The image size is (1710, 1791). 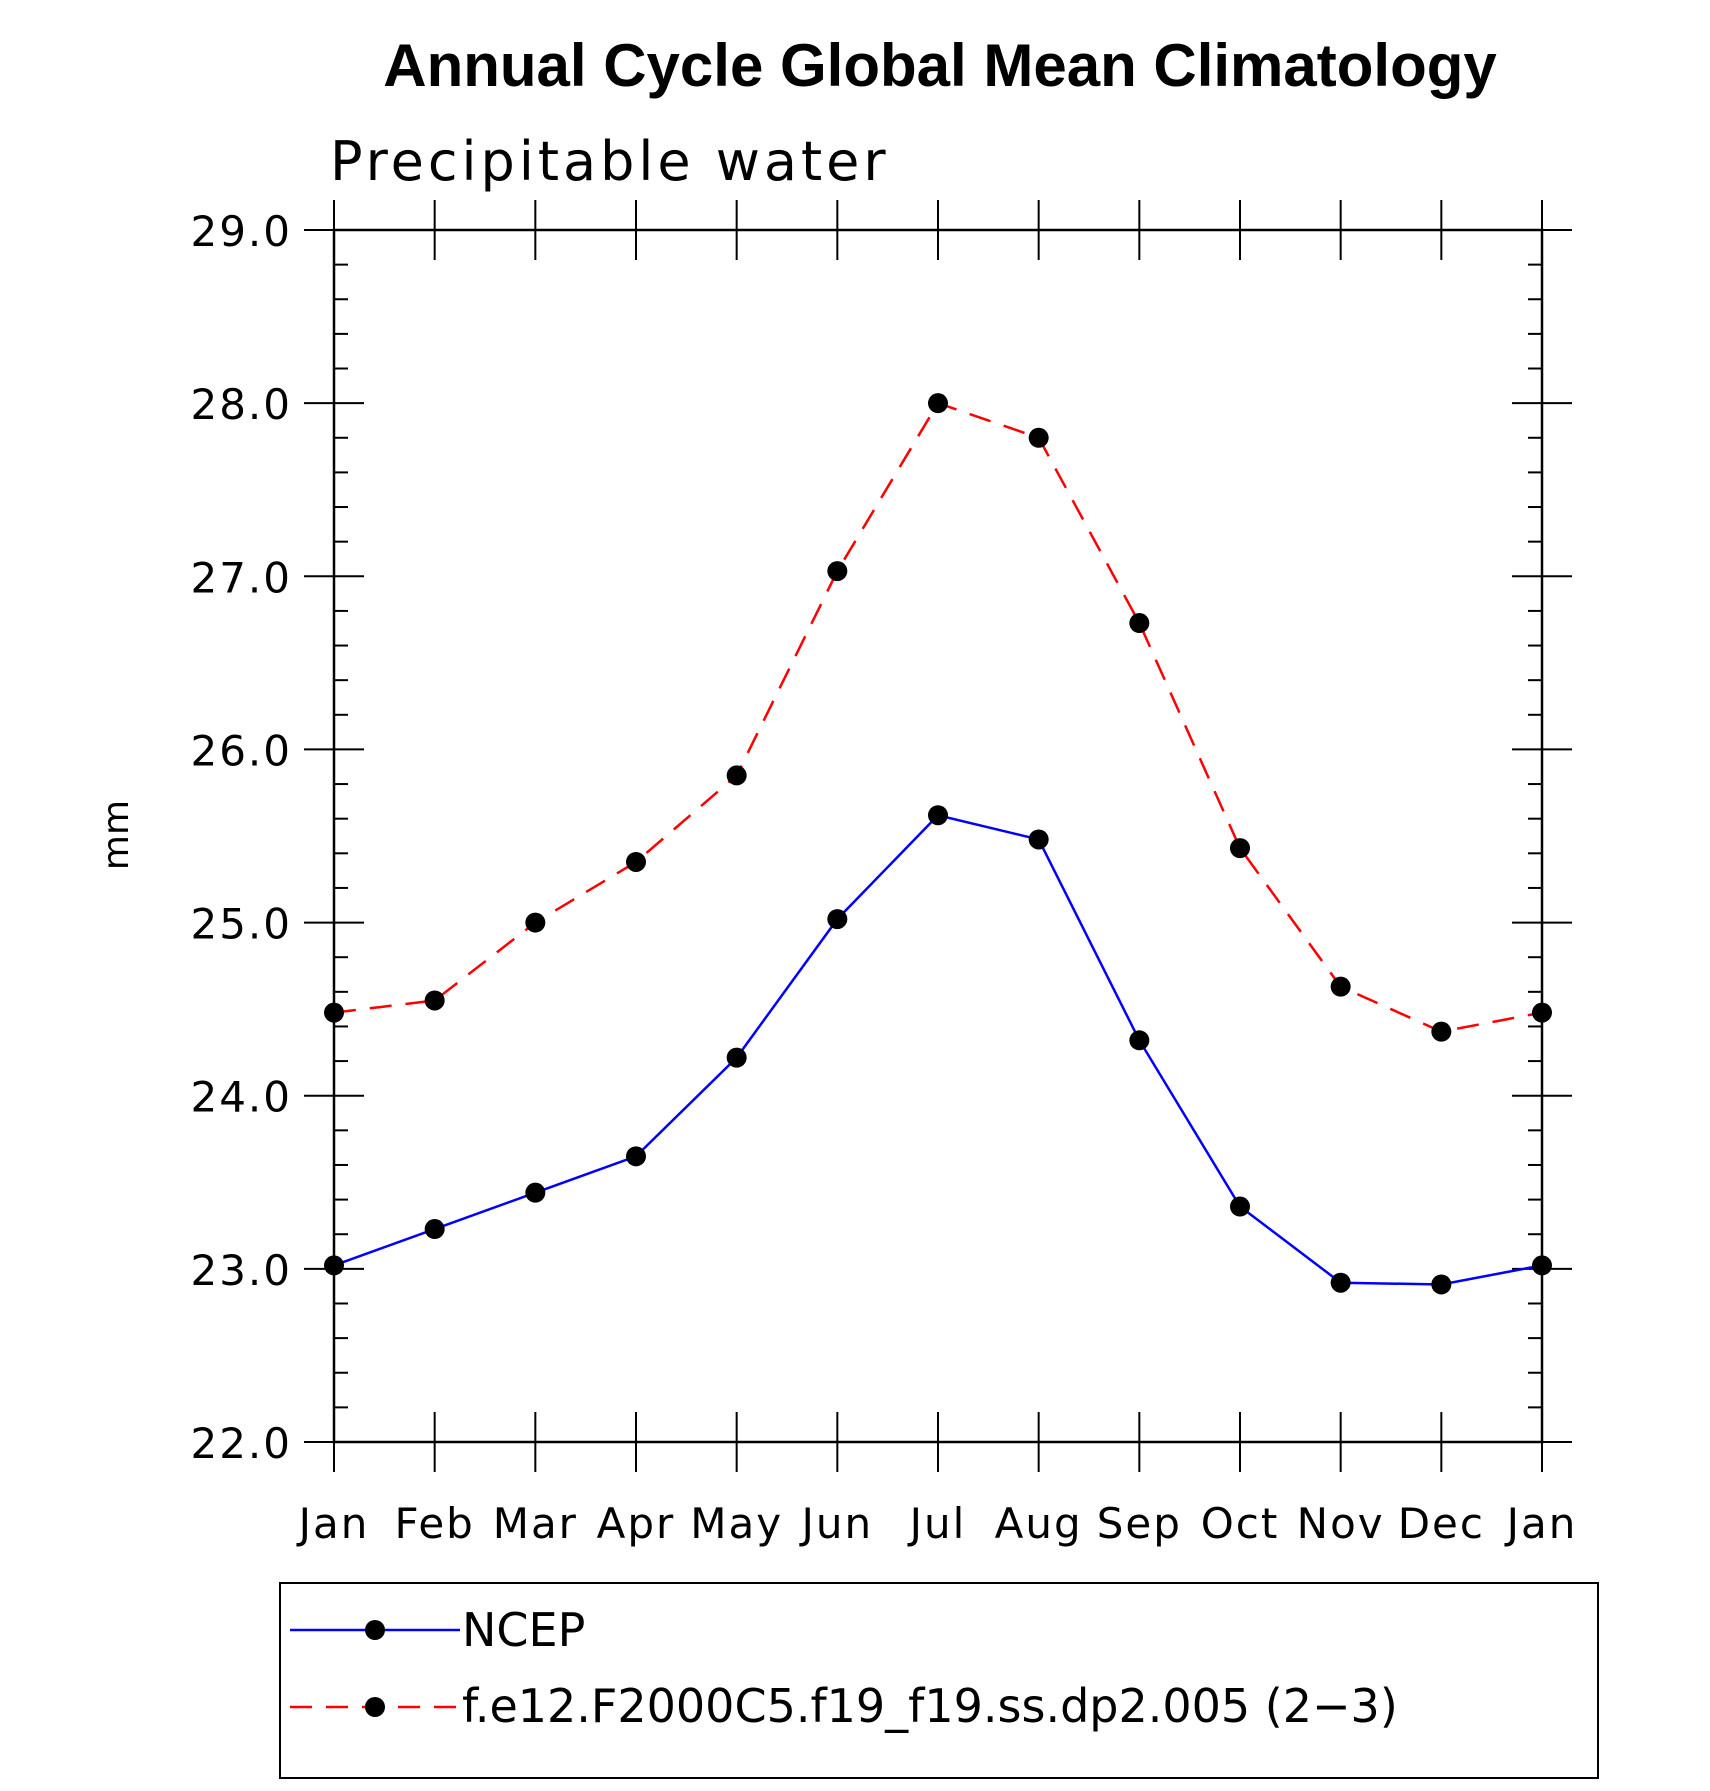 I want to click on legend-label-ncep: NCEP, so click(x=523, y=1630).